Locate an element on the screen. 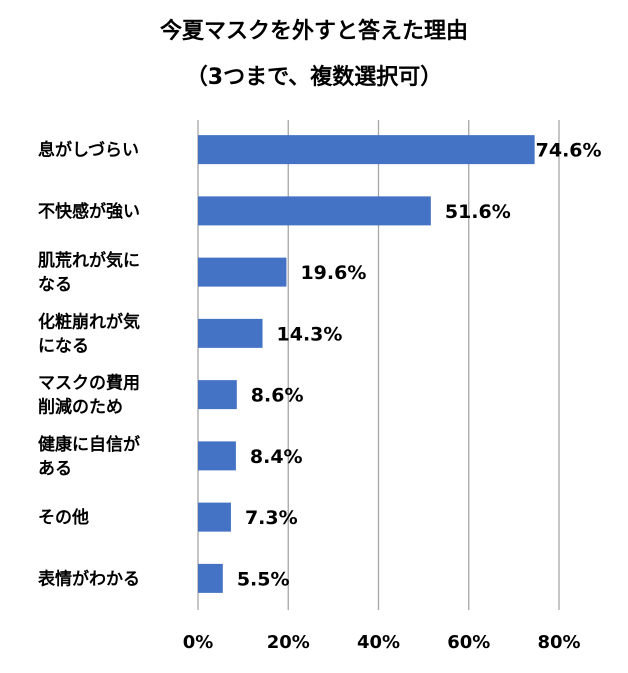  category-label: 化粧崩れが気 is located at coordinates (89, 321).